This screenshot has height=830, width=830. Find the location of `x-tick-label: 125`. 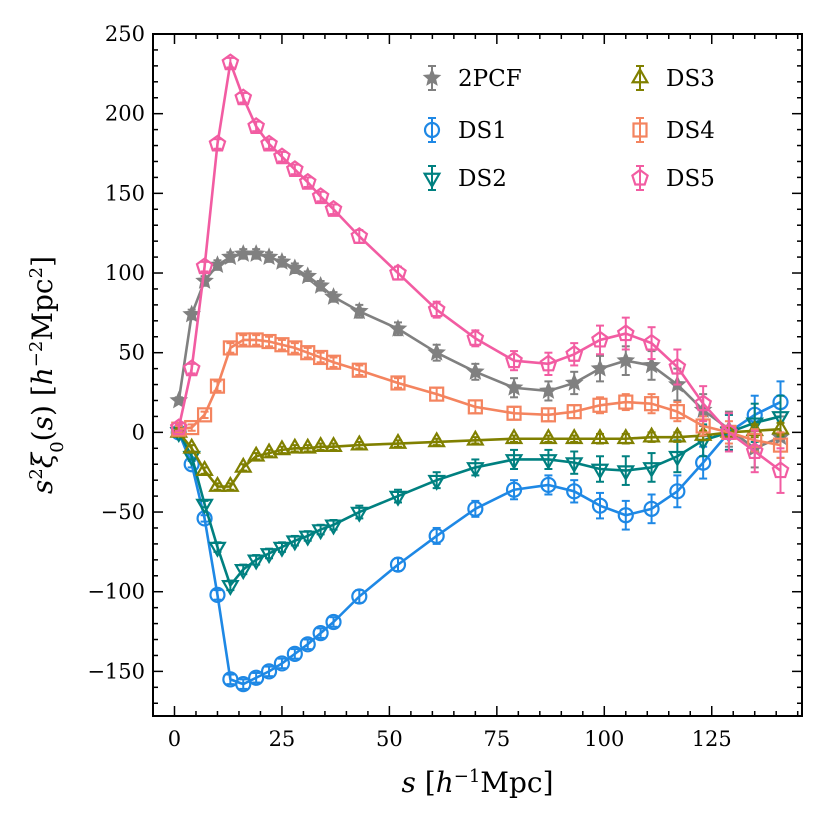

x-tick-label: 125 is located at coordinates (712, 739).